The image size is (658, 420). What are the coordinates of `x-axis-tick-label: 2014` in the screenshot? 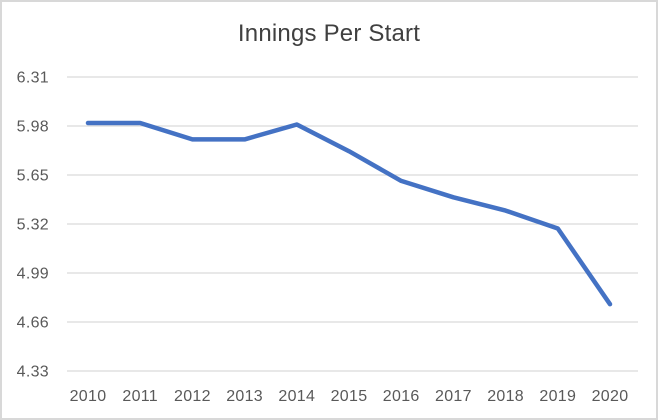 It's located at (296, 396).